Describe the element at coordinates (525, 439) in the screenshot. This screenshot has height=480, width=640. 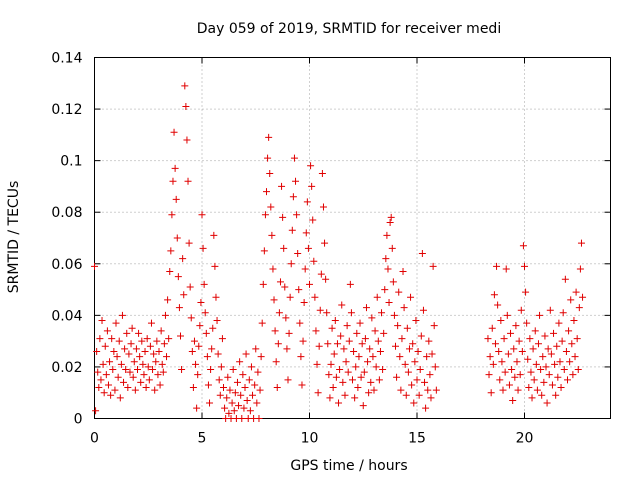
I see `x-tick-label: 20` at that location.